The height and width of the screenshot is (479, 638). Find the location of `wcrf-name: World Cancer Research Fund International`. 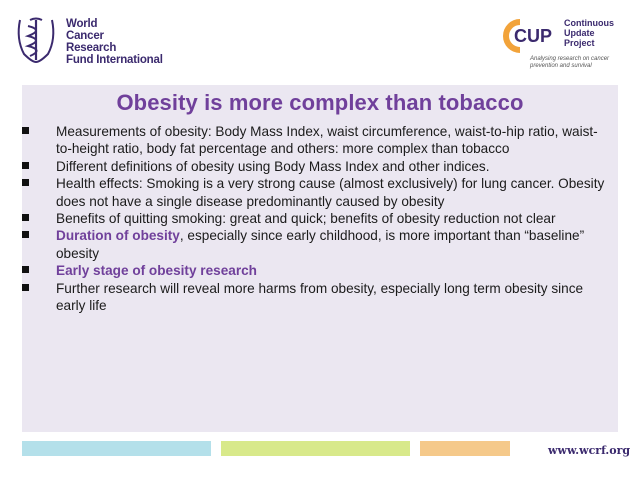

wcrf-name: World Cancer Research Fund International is located at coordinates (114, 42).